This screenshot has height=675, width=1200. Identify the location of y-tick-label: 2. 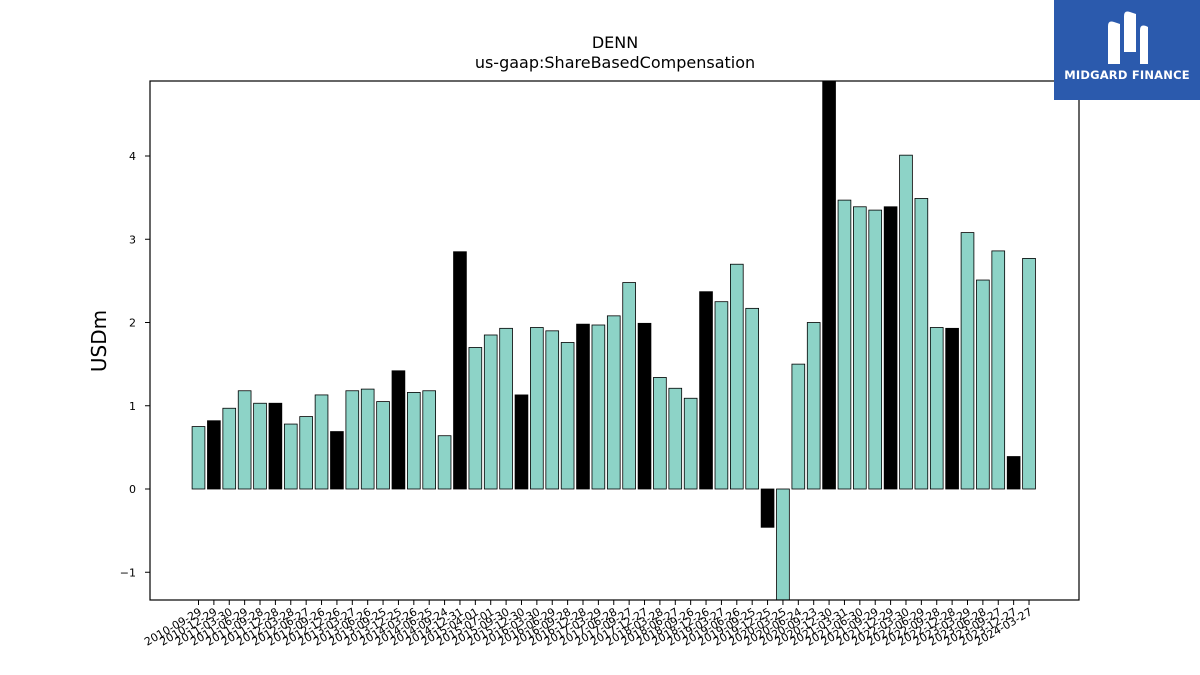
(132, 323).